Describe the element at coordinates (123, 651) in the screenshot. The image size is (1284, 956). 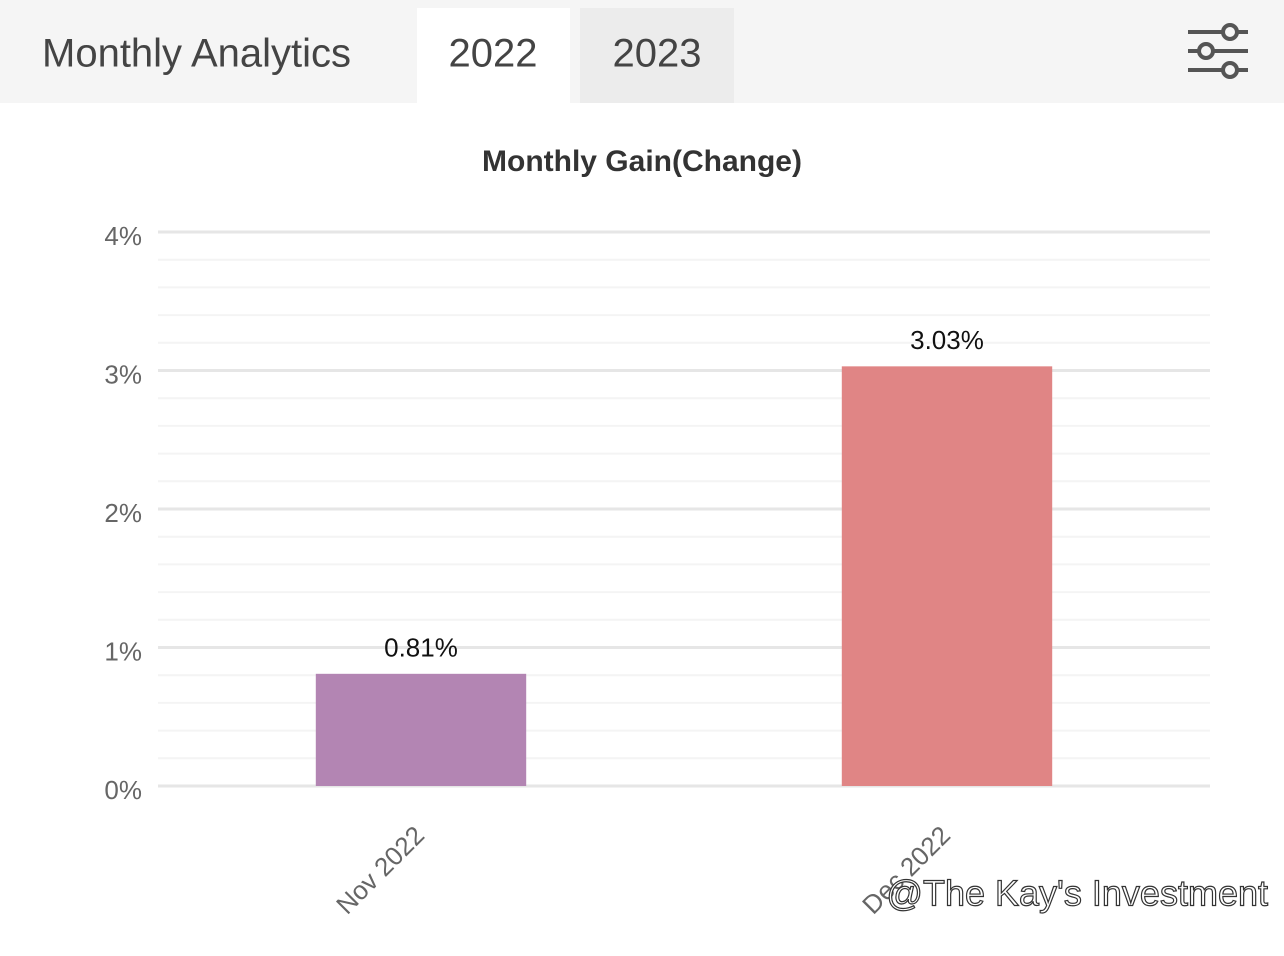
I see `y-tick-label: 1%` at that location.